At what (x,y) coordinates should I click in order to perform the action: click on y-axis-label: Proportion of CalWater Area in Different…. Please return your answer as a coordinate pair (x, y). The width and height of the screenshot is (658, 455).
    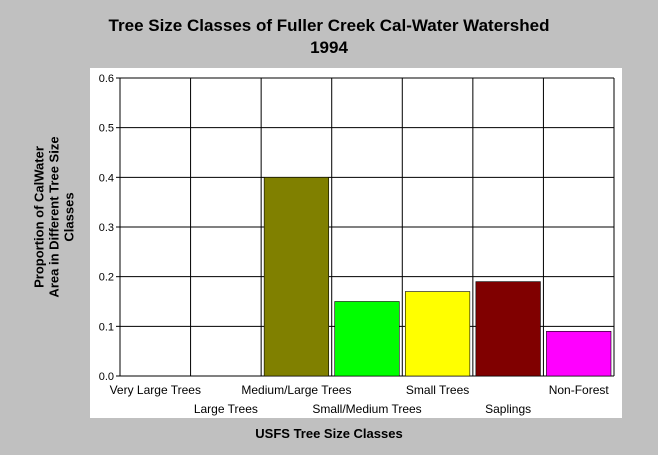
    Looking at the image, I should click on (54, 217).